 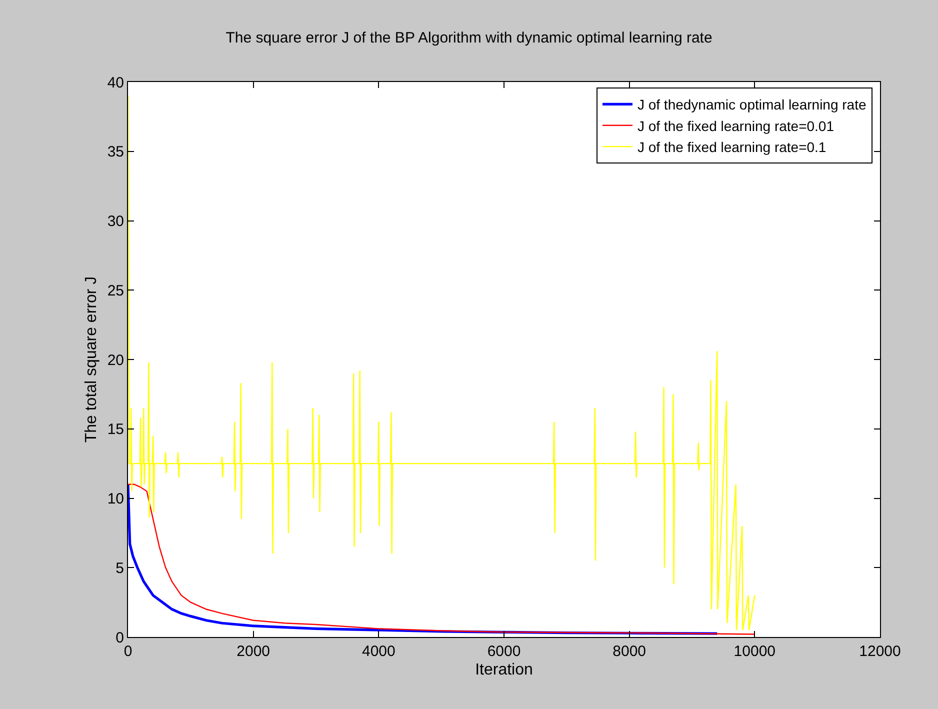 I want to click on y-tick-label: 15, so click(x=115, y=429).